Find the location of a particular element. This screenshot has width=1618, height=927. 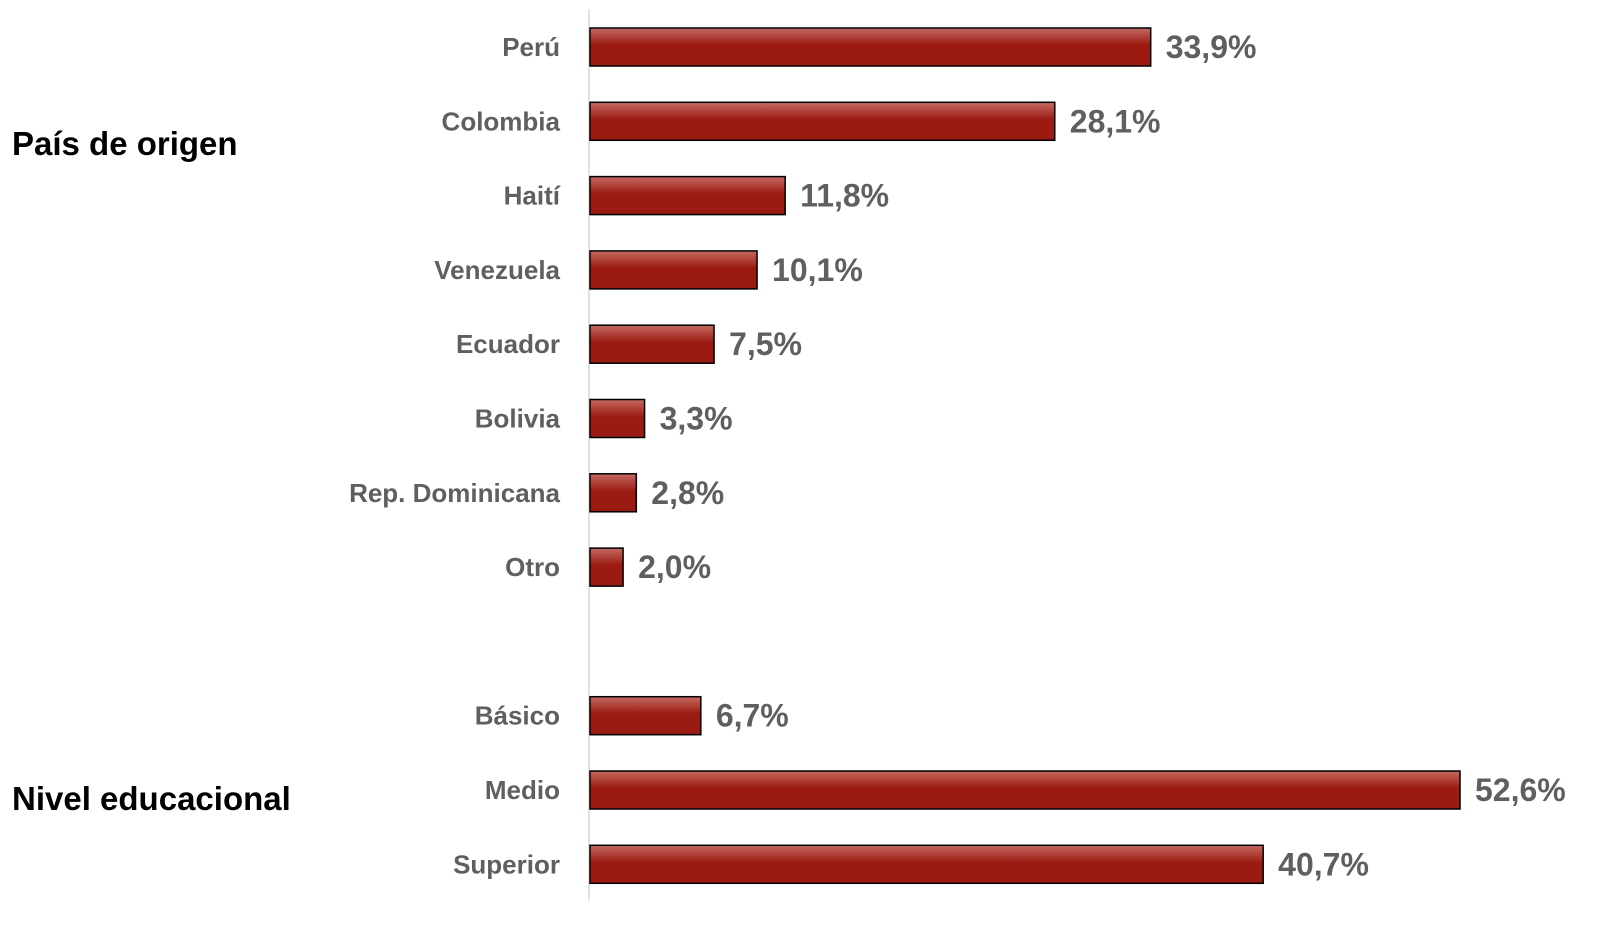

category-label: Básico is located at coordinates (517, 716).